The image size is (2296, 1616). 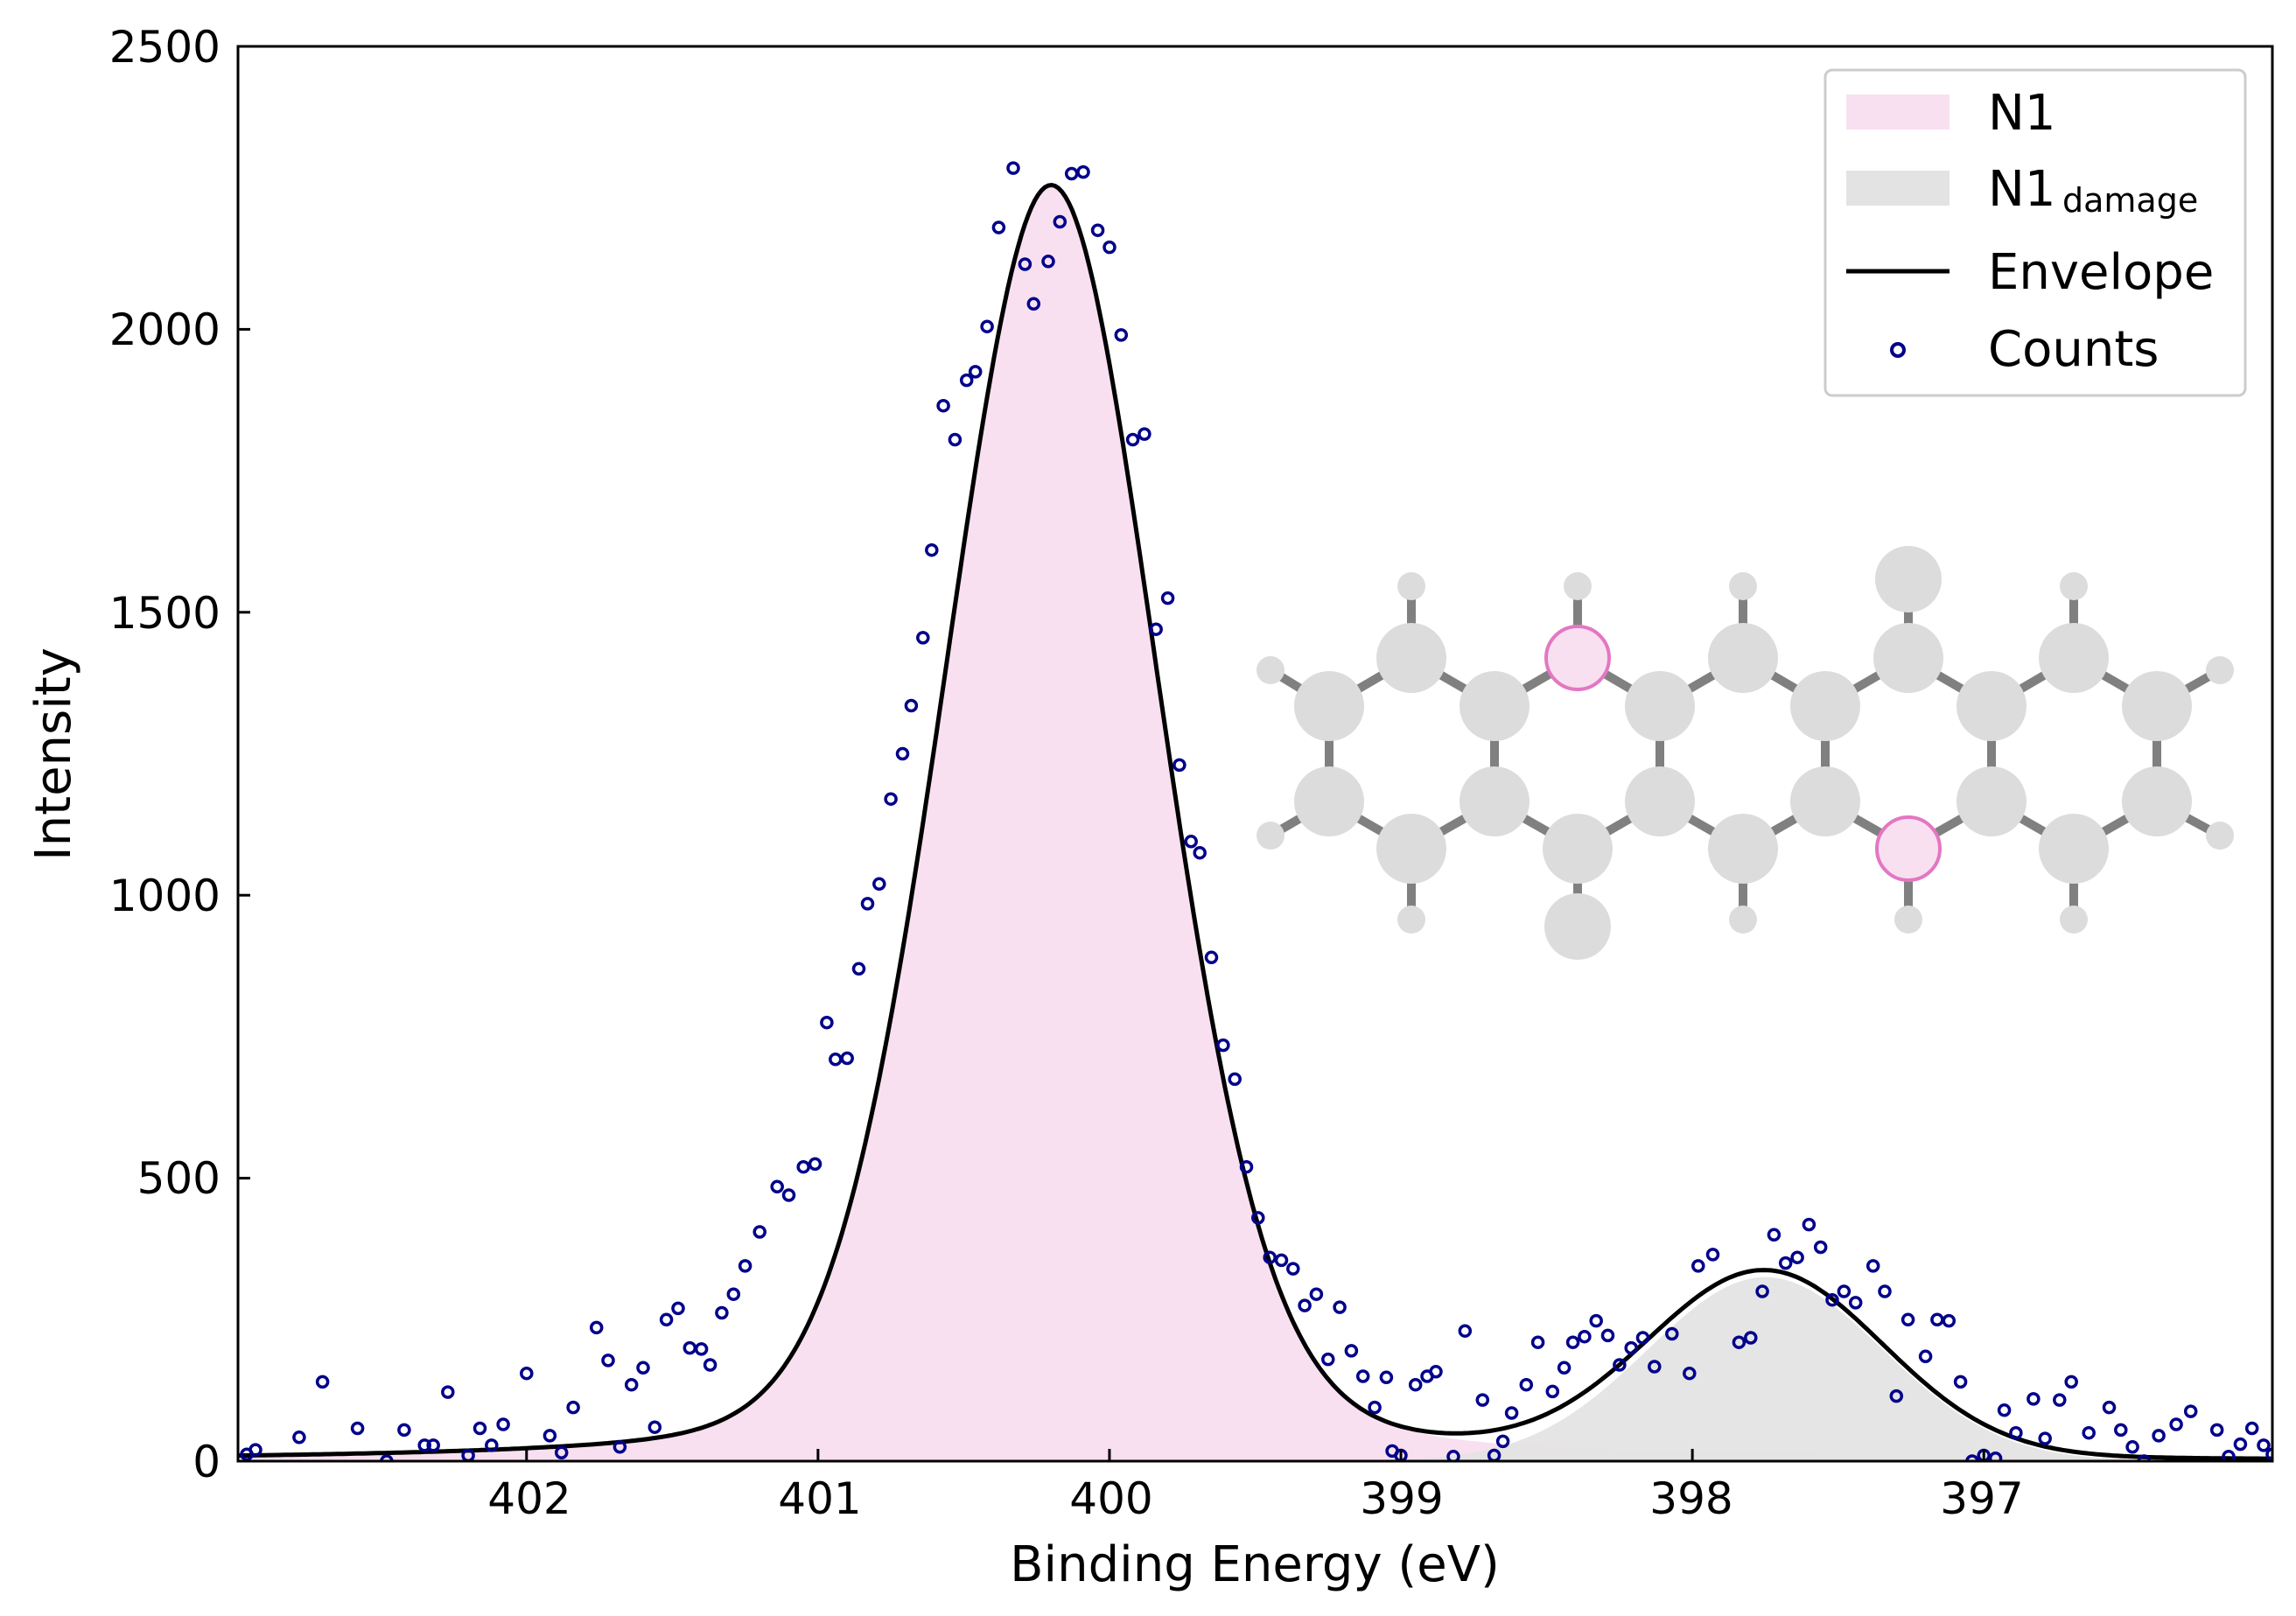 What do you see at coordinates (819, 1498) in the screenshot?
I see `x-tick-label: 401` at bounding box center [819, 1498].